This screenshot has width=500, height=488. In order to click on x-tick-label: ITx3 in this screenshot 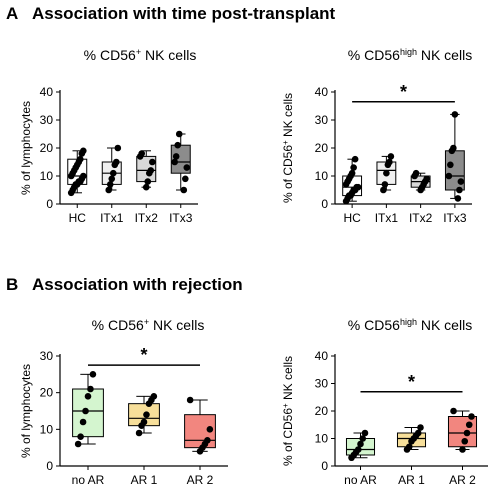, I will do `click(181, 218)`.